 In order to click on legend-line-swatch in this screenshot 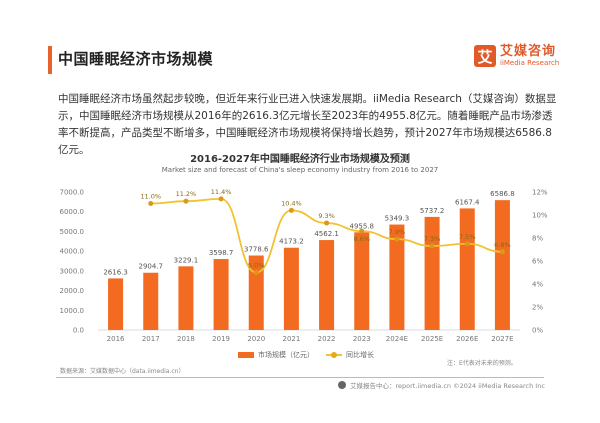, I will do `click(334, 355)`.